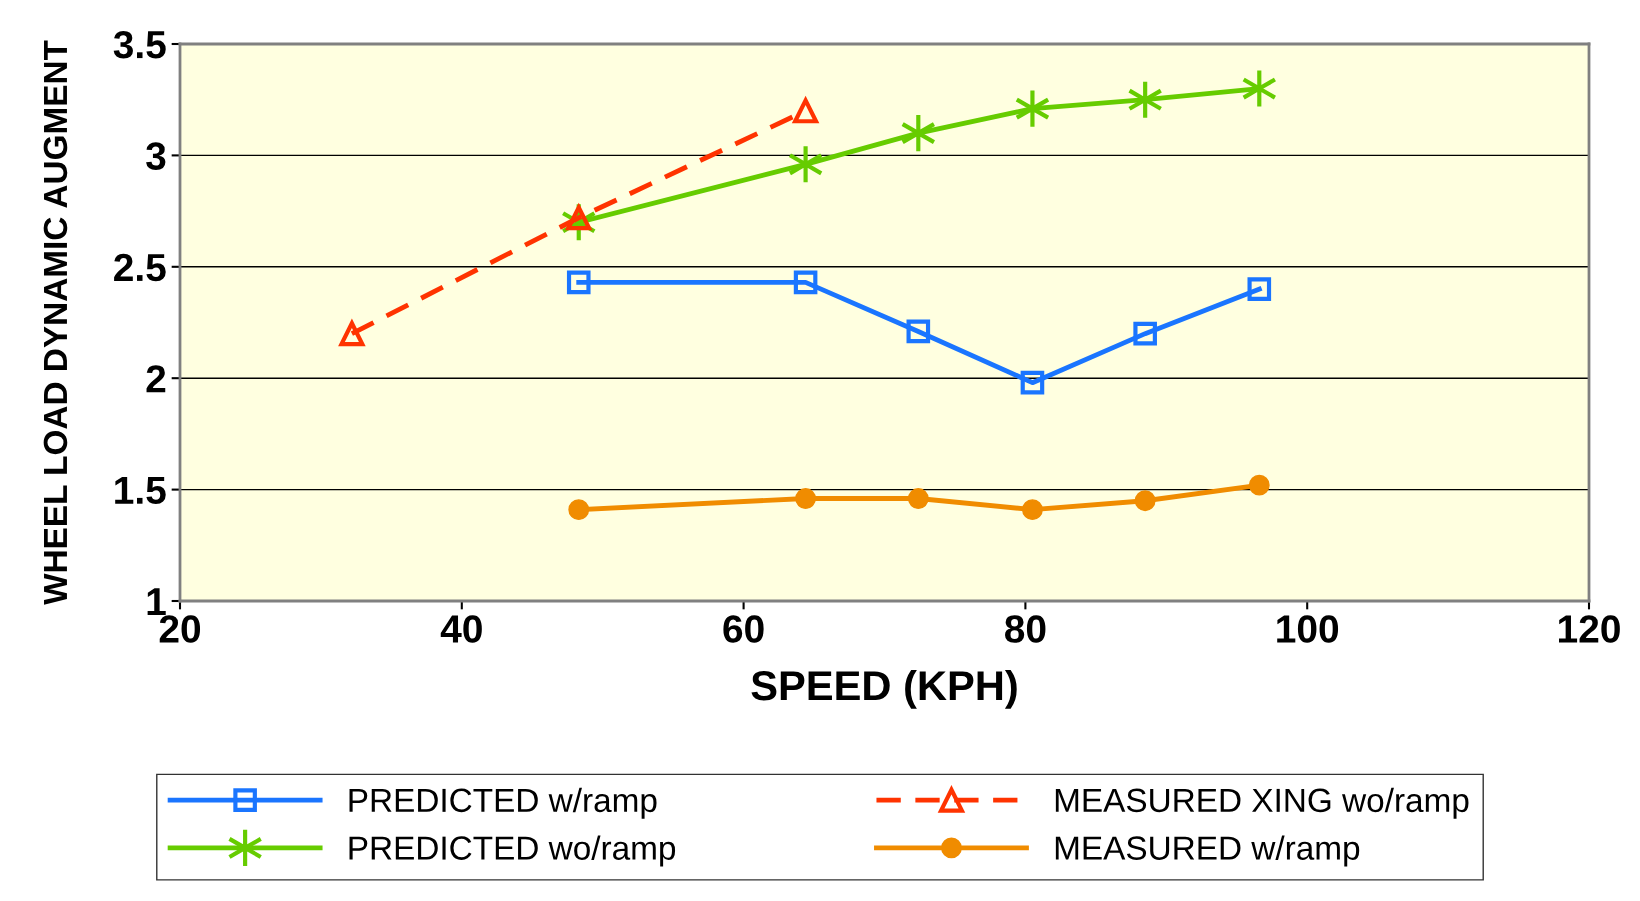 The image size is (1640, 901). Describe the element at coordinates (156, 602) in the screenshot. I see `y-tick-label: 1` at that location.